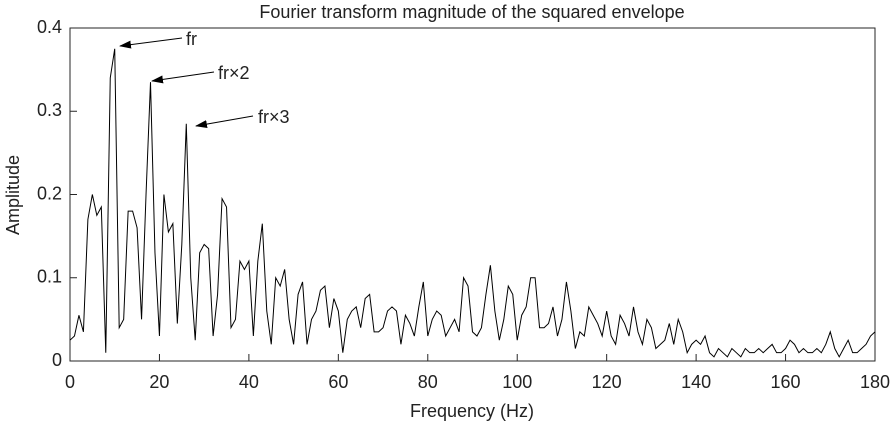 The width and height of the screenshot is (895, 437). Describe the element at coordinates (70, 382) in the screenshot. I see `x-tick-label: 0` at that location.